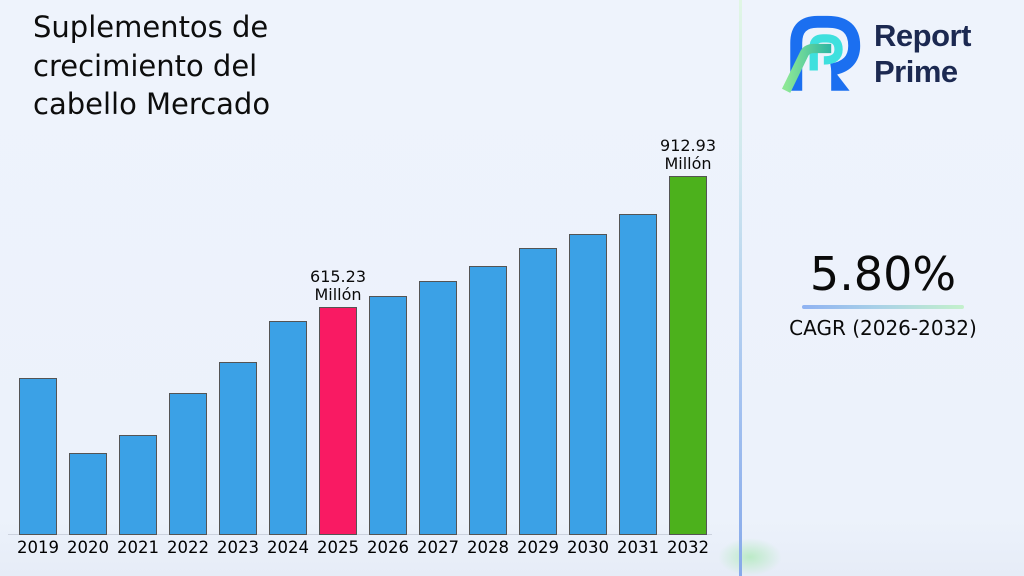 The width and height of the screenshot is (1024, 576). I want to click on bar-cell-2029, so click(538, 391).